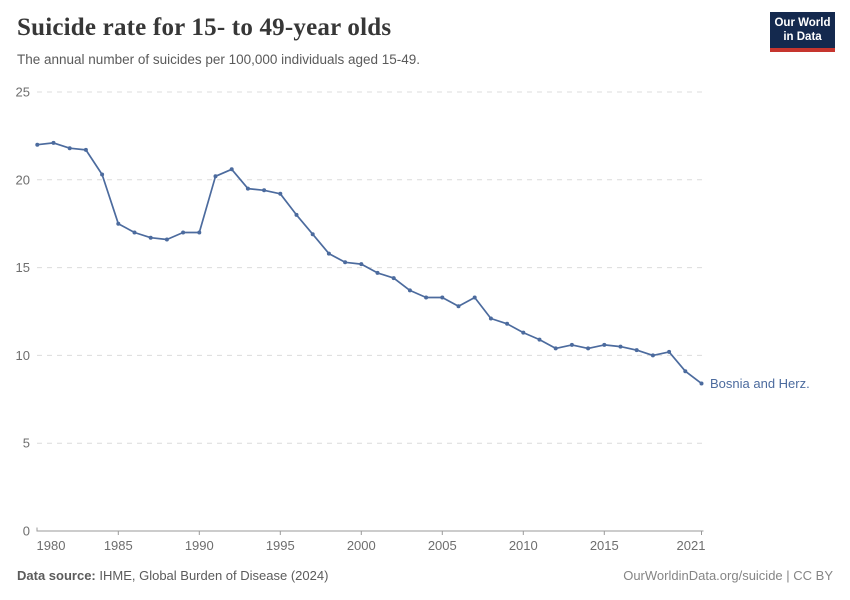 The width and height of the screenshot is (850, 600). What do you see at coordinates (23, 179) in the screenshot?
I see `y-tick-label: 20` at bounding box center [23, 179].